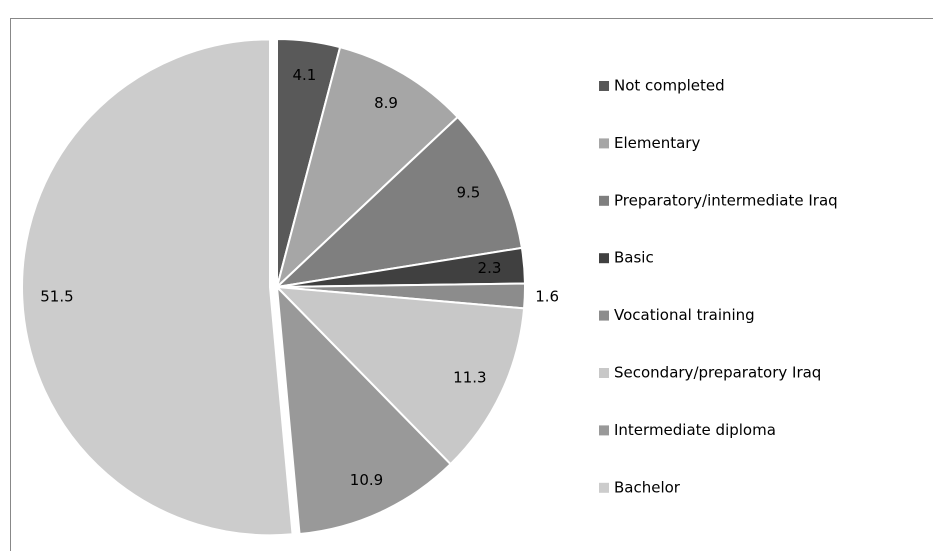 The image size is (933, 551). What do you see at coordinates (468, 192) in the screenshot?
I see `data-label: 9.5` at bounding box center [468, 192].